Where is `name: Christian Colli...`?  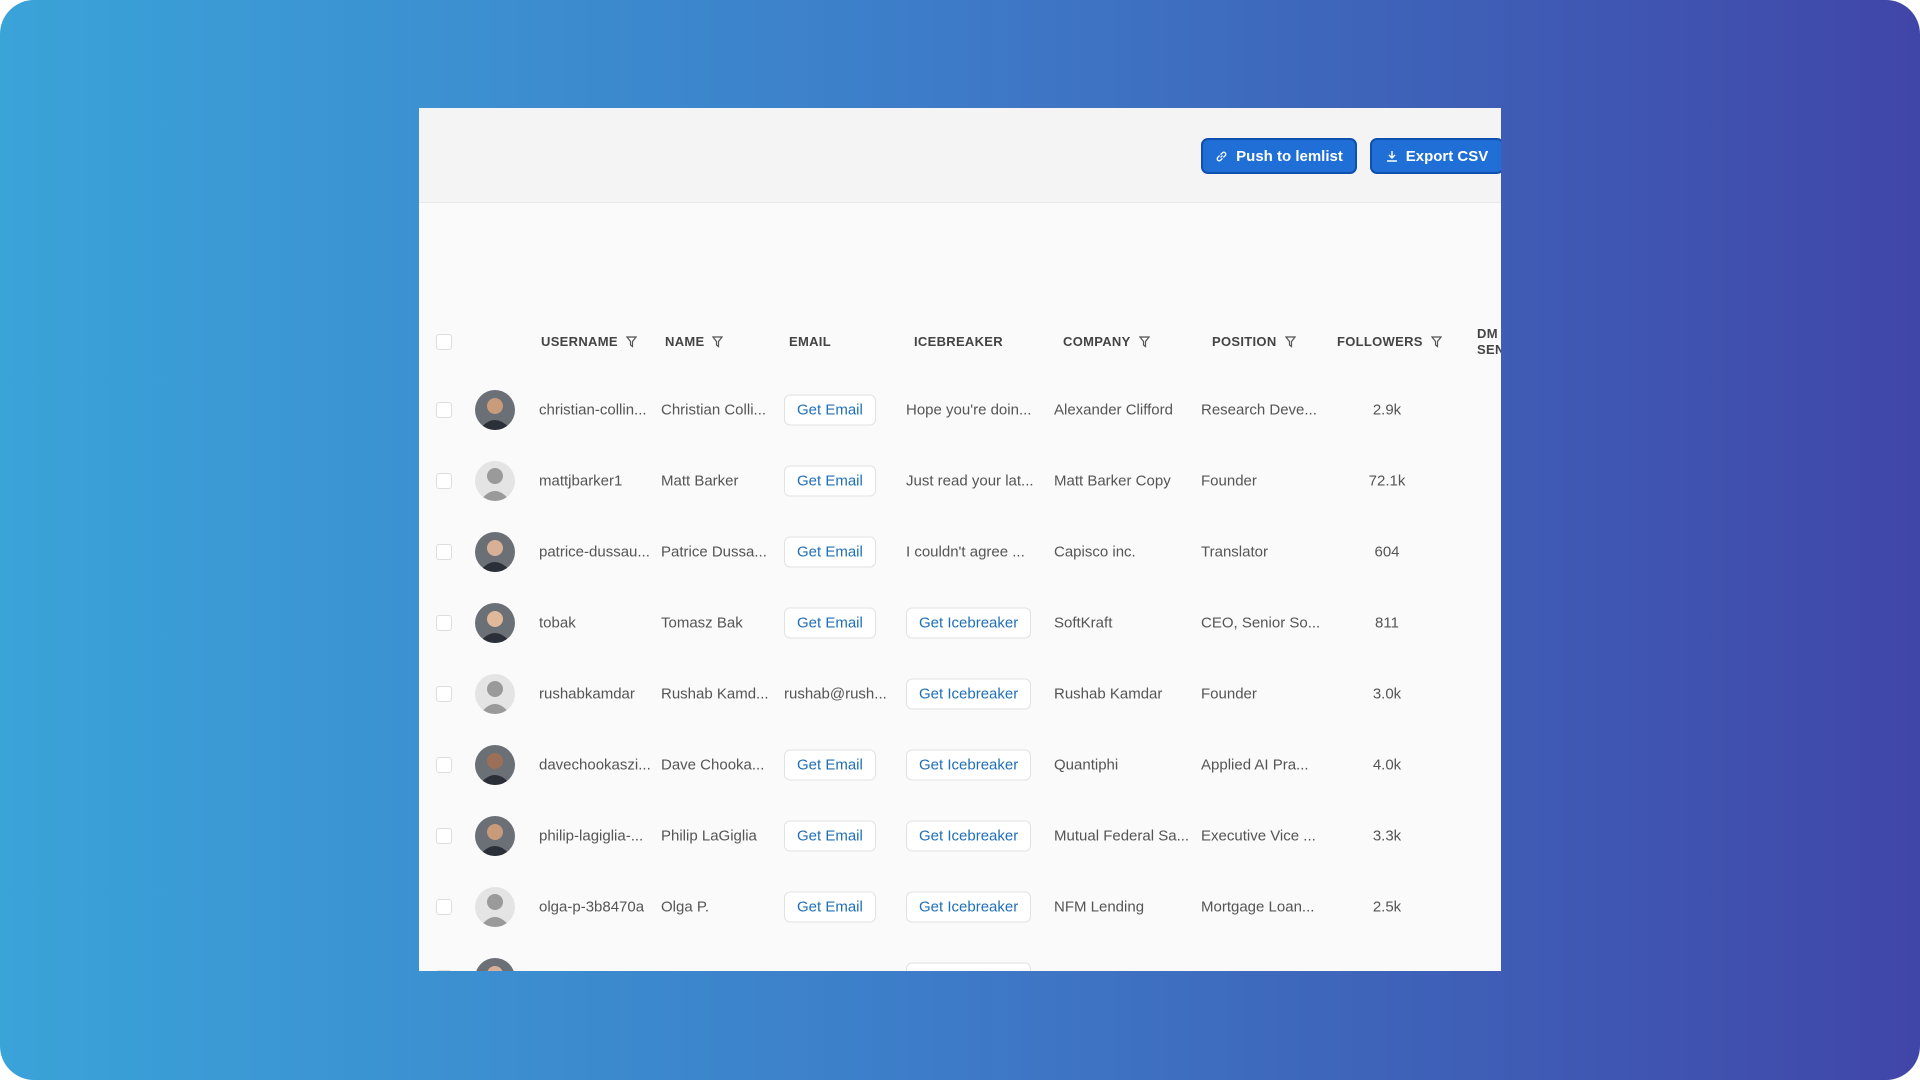 name: Christian Colli... is located at coordinates (714, 410).